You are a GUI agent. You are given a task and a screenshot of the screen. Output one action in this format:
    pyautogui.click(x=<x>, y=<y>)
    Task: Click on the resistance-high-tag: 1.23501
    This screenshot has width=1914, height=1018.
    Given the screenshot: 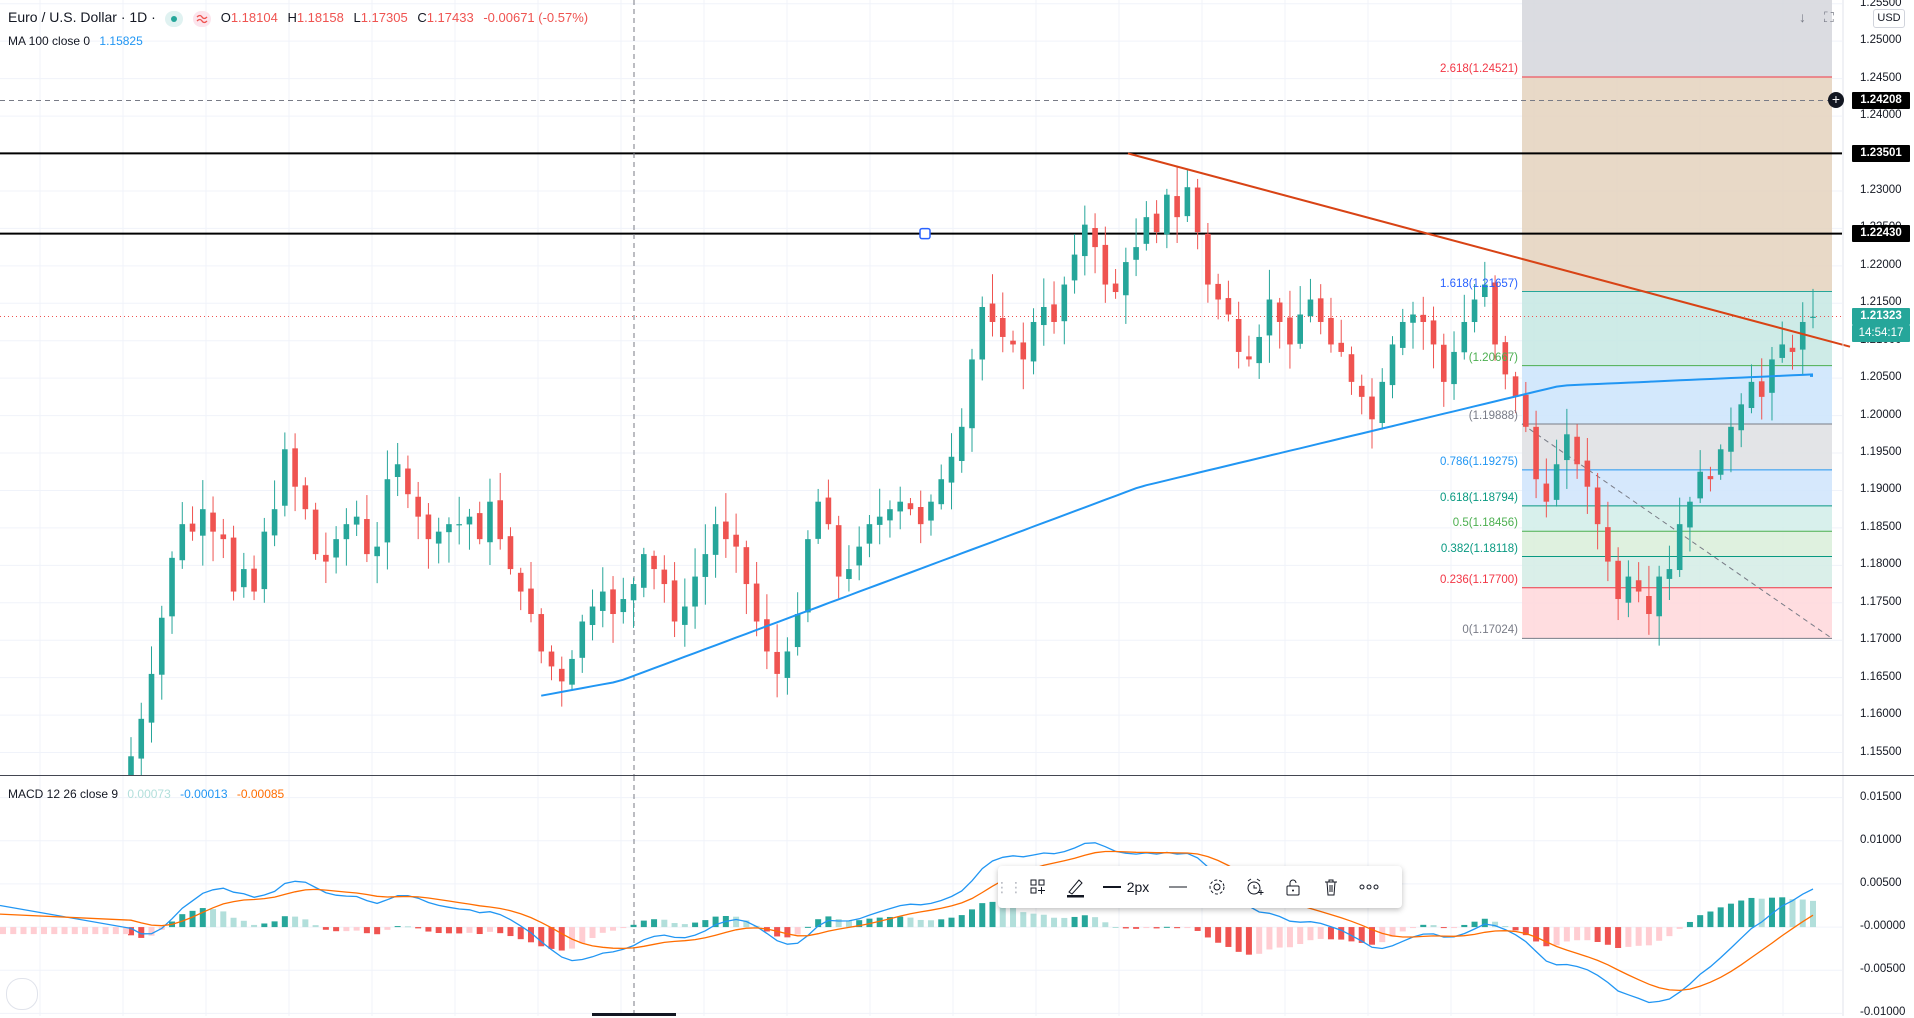 What is the action you would take?
    pyautogui.click(x=1881, y=153)
    